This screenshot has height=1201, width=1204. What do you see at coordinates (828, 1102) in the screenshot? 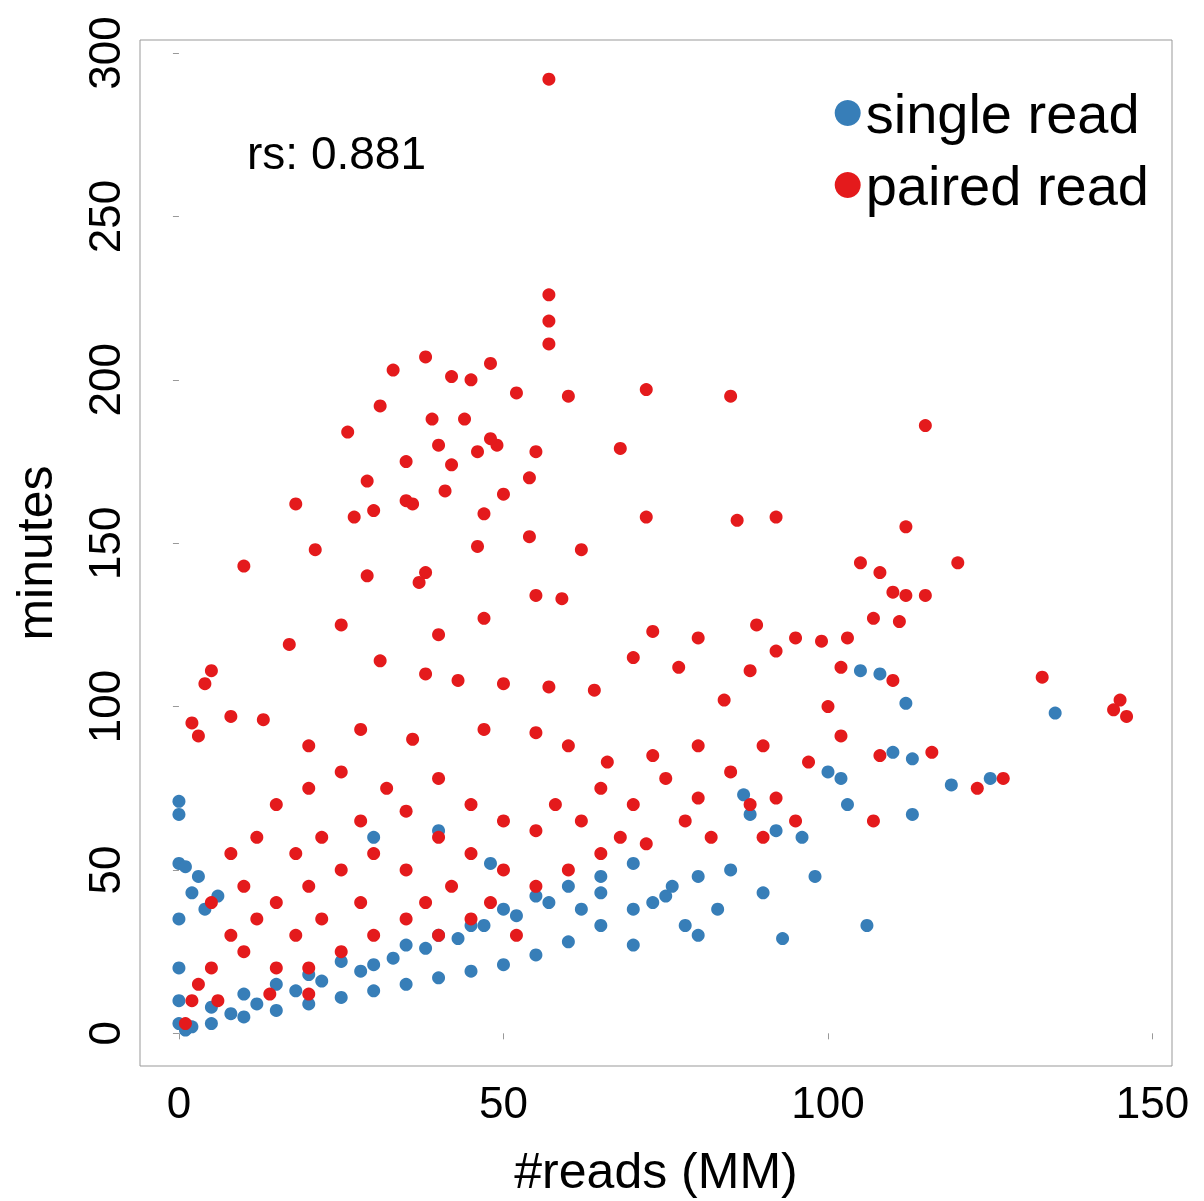
I see `x-tick-label: 100` at bounding box center [828, 1102].